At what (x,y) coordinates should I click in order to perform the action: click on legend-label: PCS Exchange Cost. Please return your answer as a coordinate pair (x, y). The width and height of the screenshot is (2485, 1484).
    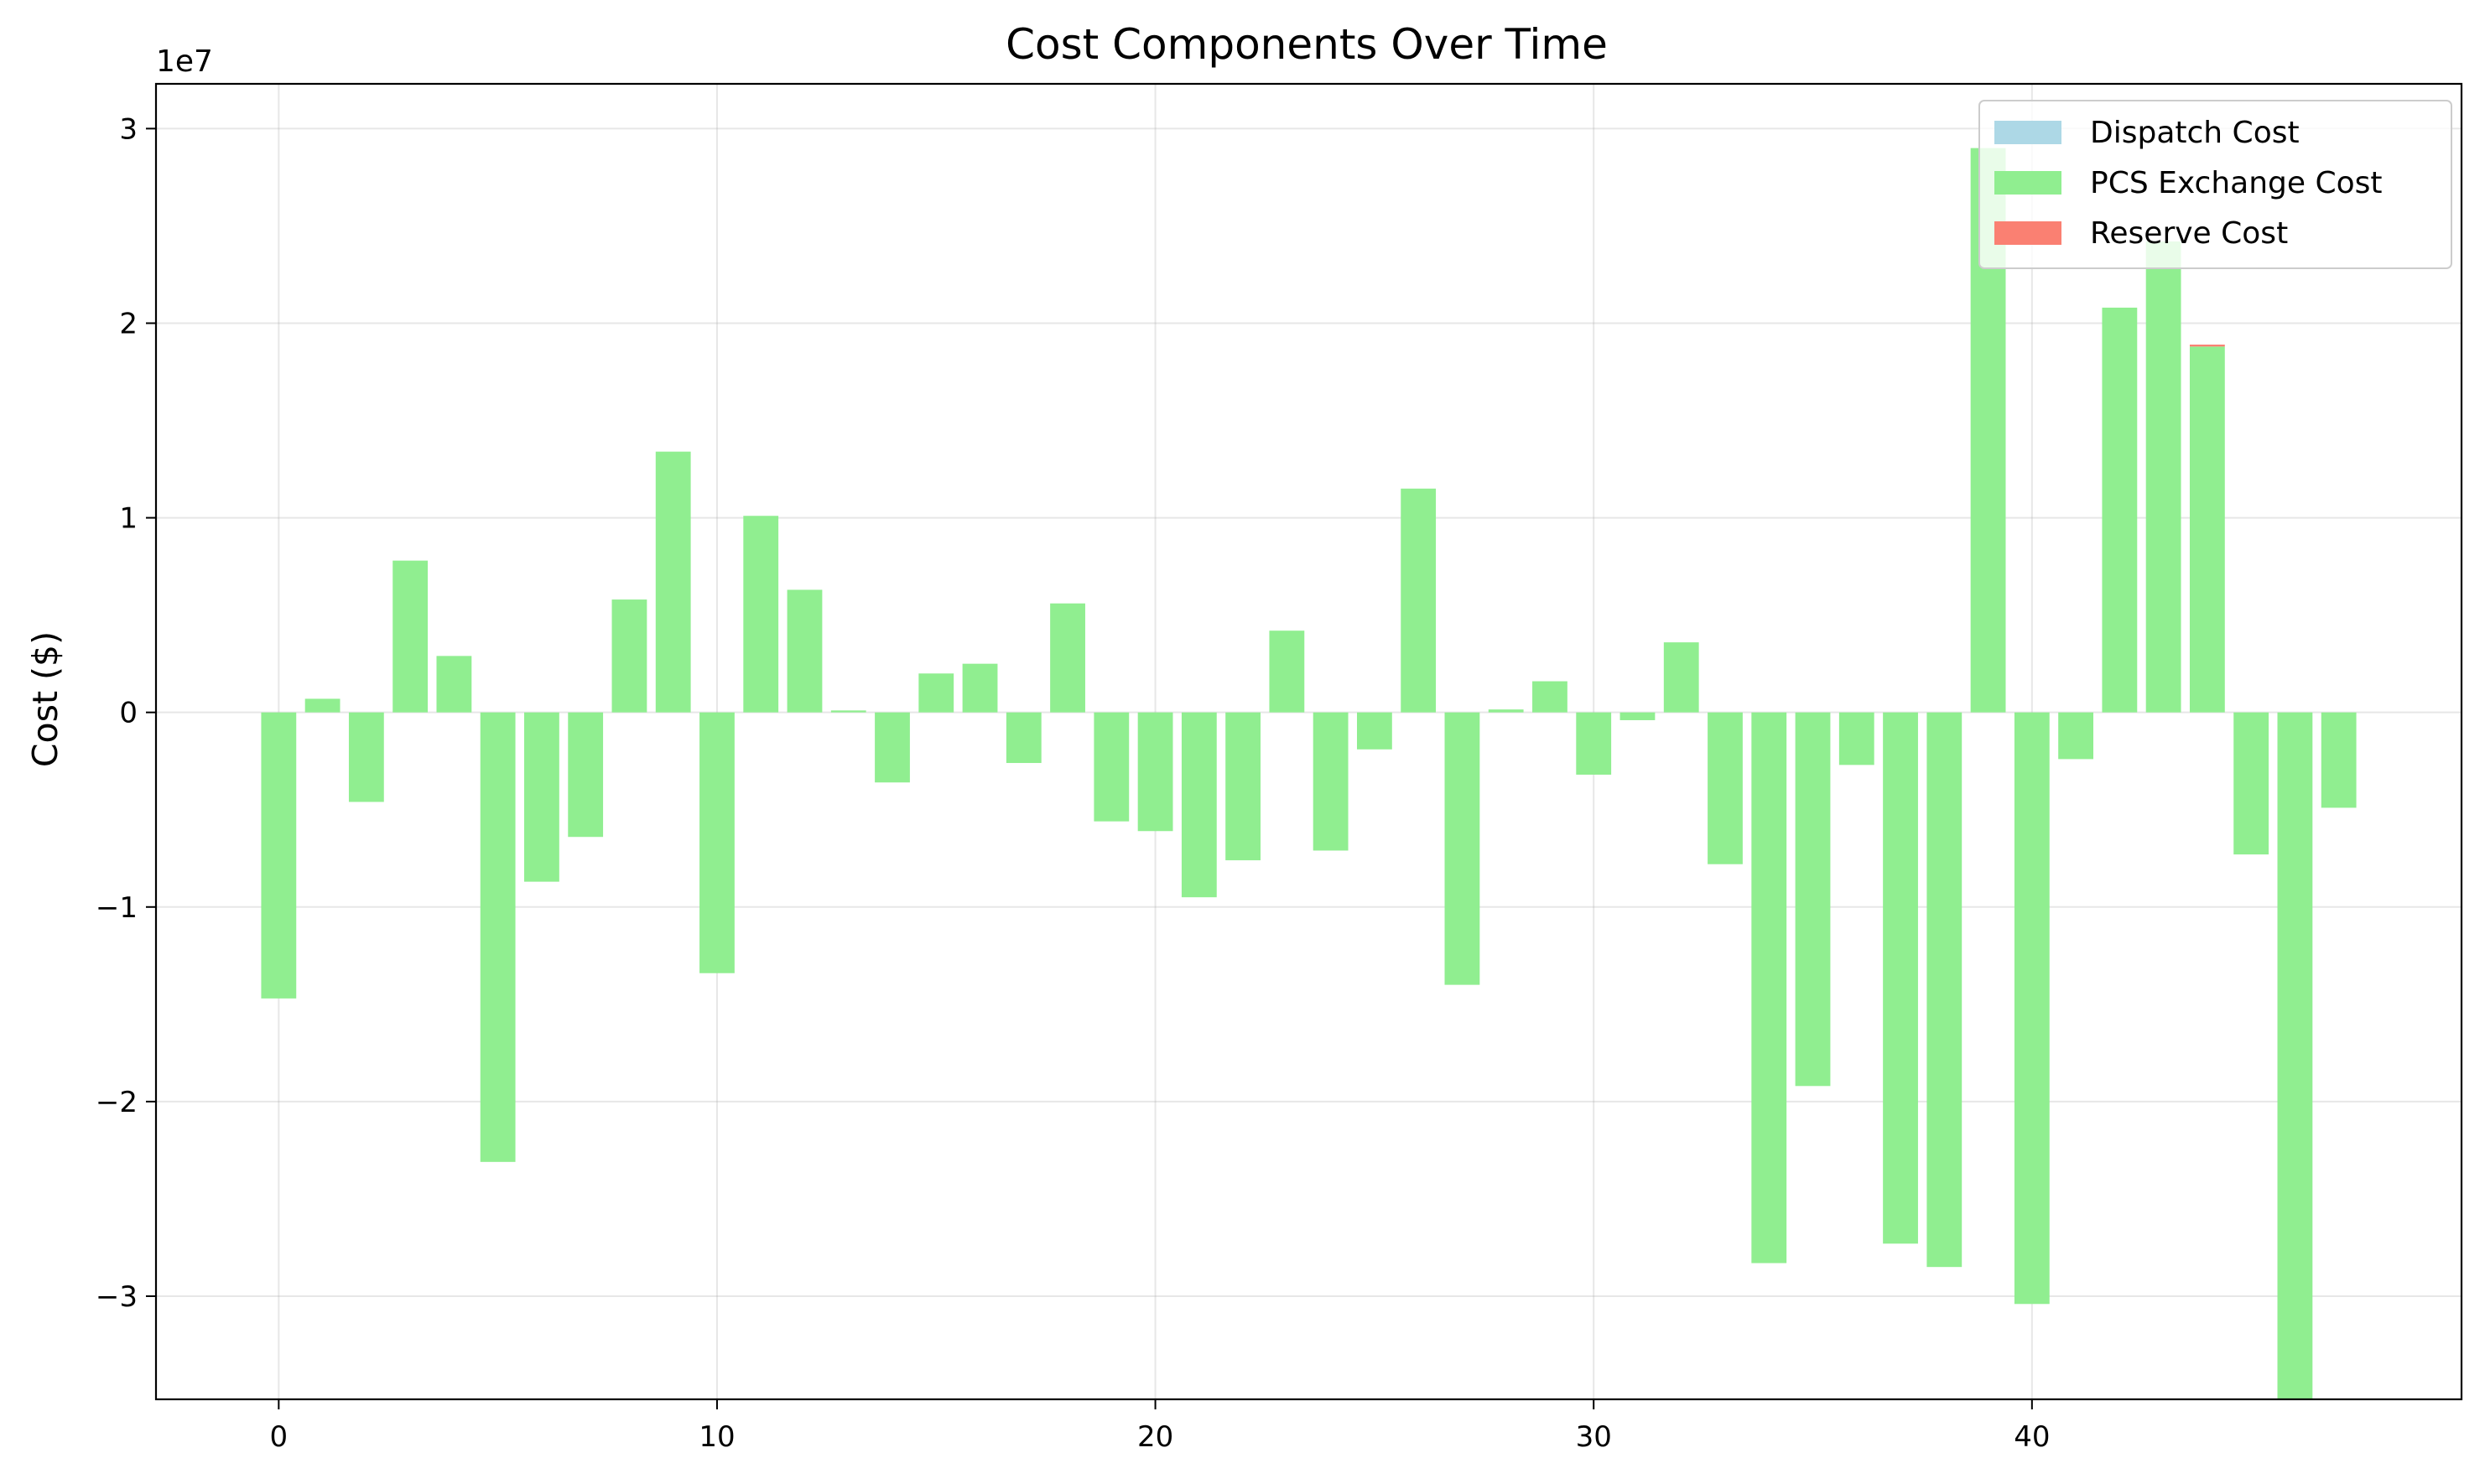
    Looking at the image, I should click on (2237, 183).